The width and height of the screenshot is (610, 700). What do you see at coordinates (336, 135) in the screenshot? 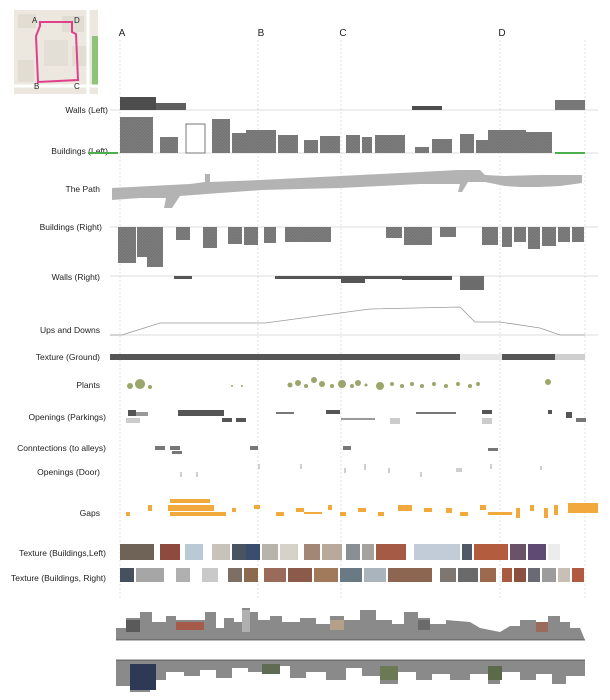
I see `buildings-left-bars` at bounding box center [336, 135].